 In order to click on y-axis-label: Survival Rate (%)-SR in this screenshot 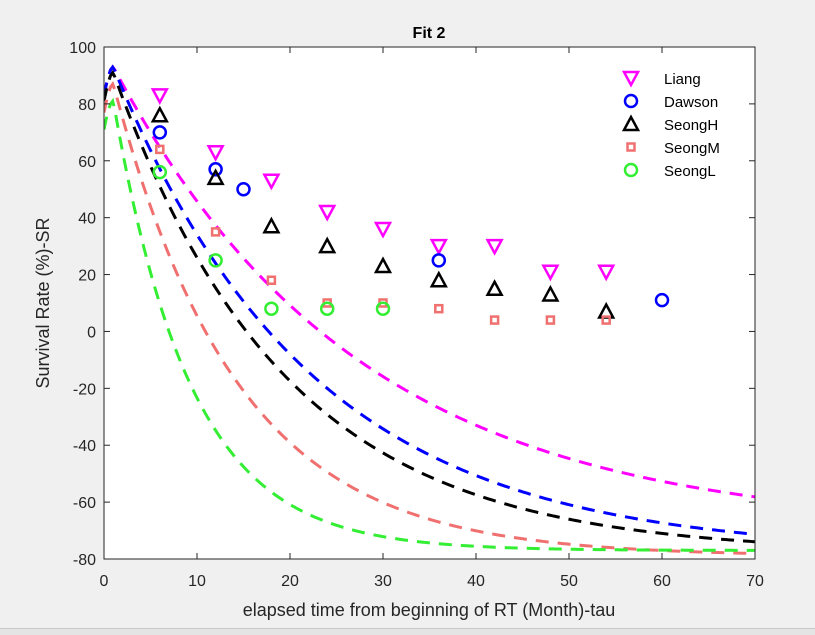, I will do `click(43, 302)`.